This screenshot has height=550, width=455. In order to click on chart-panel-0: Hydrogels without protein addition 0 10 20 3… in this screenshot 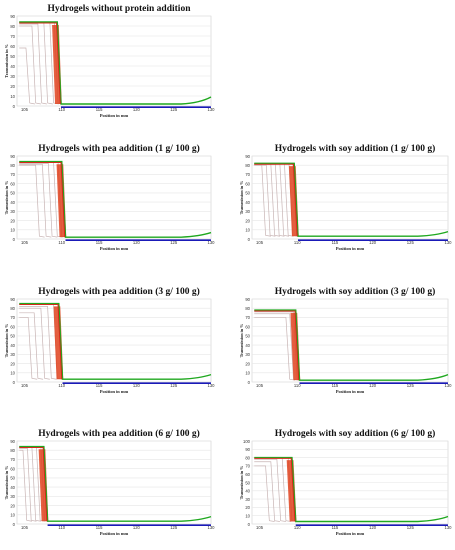, I will do `click(109, 61)`.